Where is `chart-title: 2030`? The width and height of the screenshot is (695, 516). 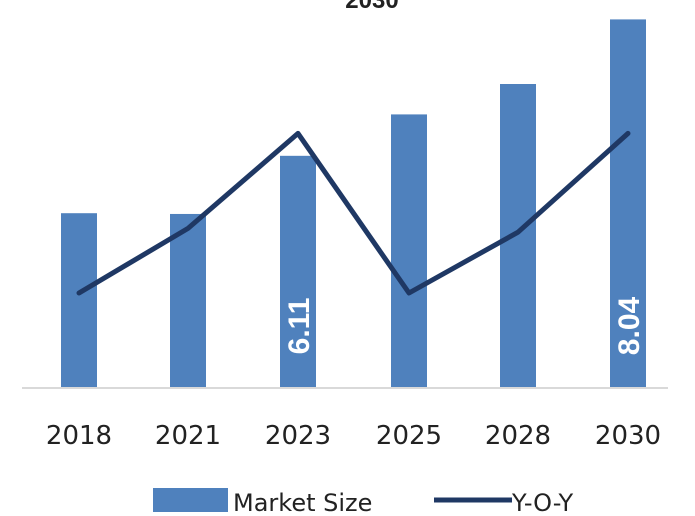
chart-title: 2030 is located at coordinates (371, 7).